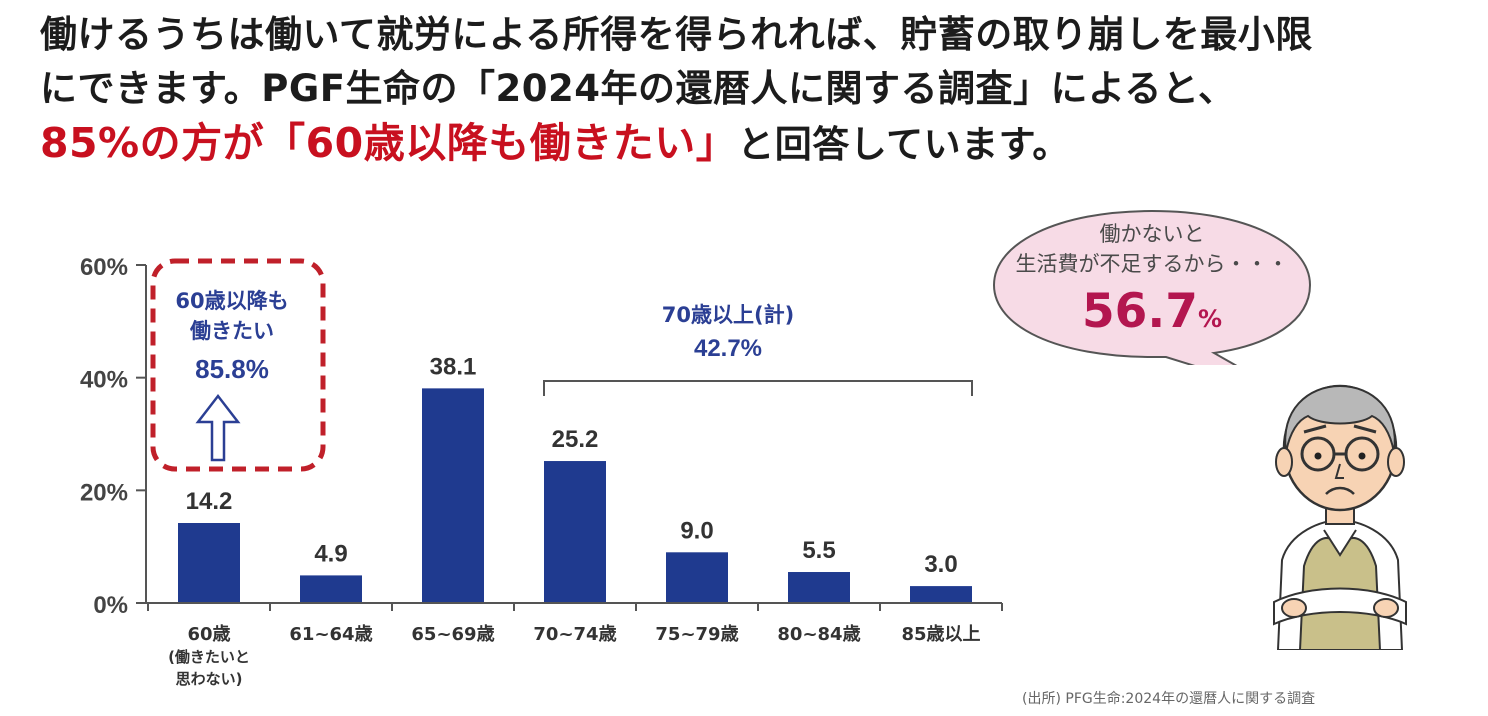 The width and height of the screenshot is (1488, 716). What do you see at coordinates (696, 634) in the screenshot?
I see `x-category-label: 75~79歳` at bounding box center [696, 634].